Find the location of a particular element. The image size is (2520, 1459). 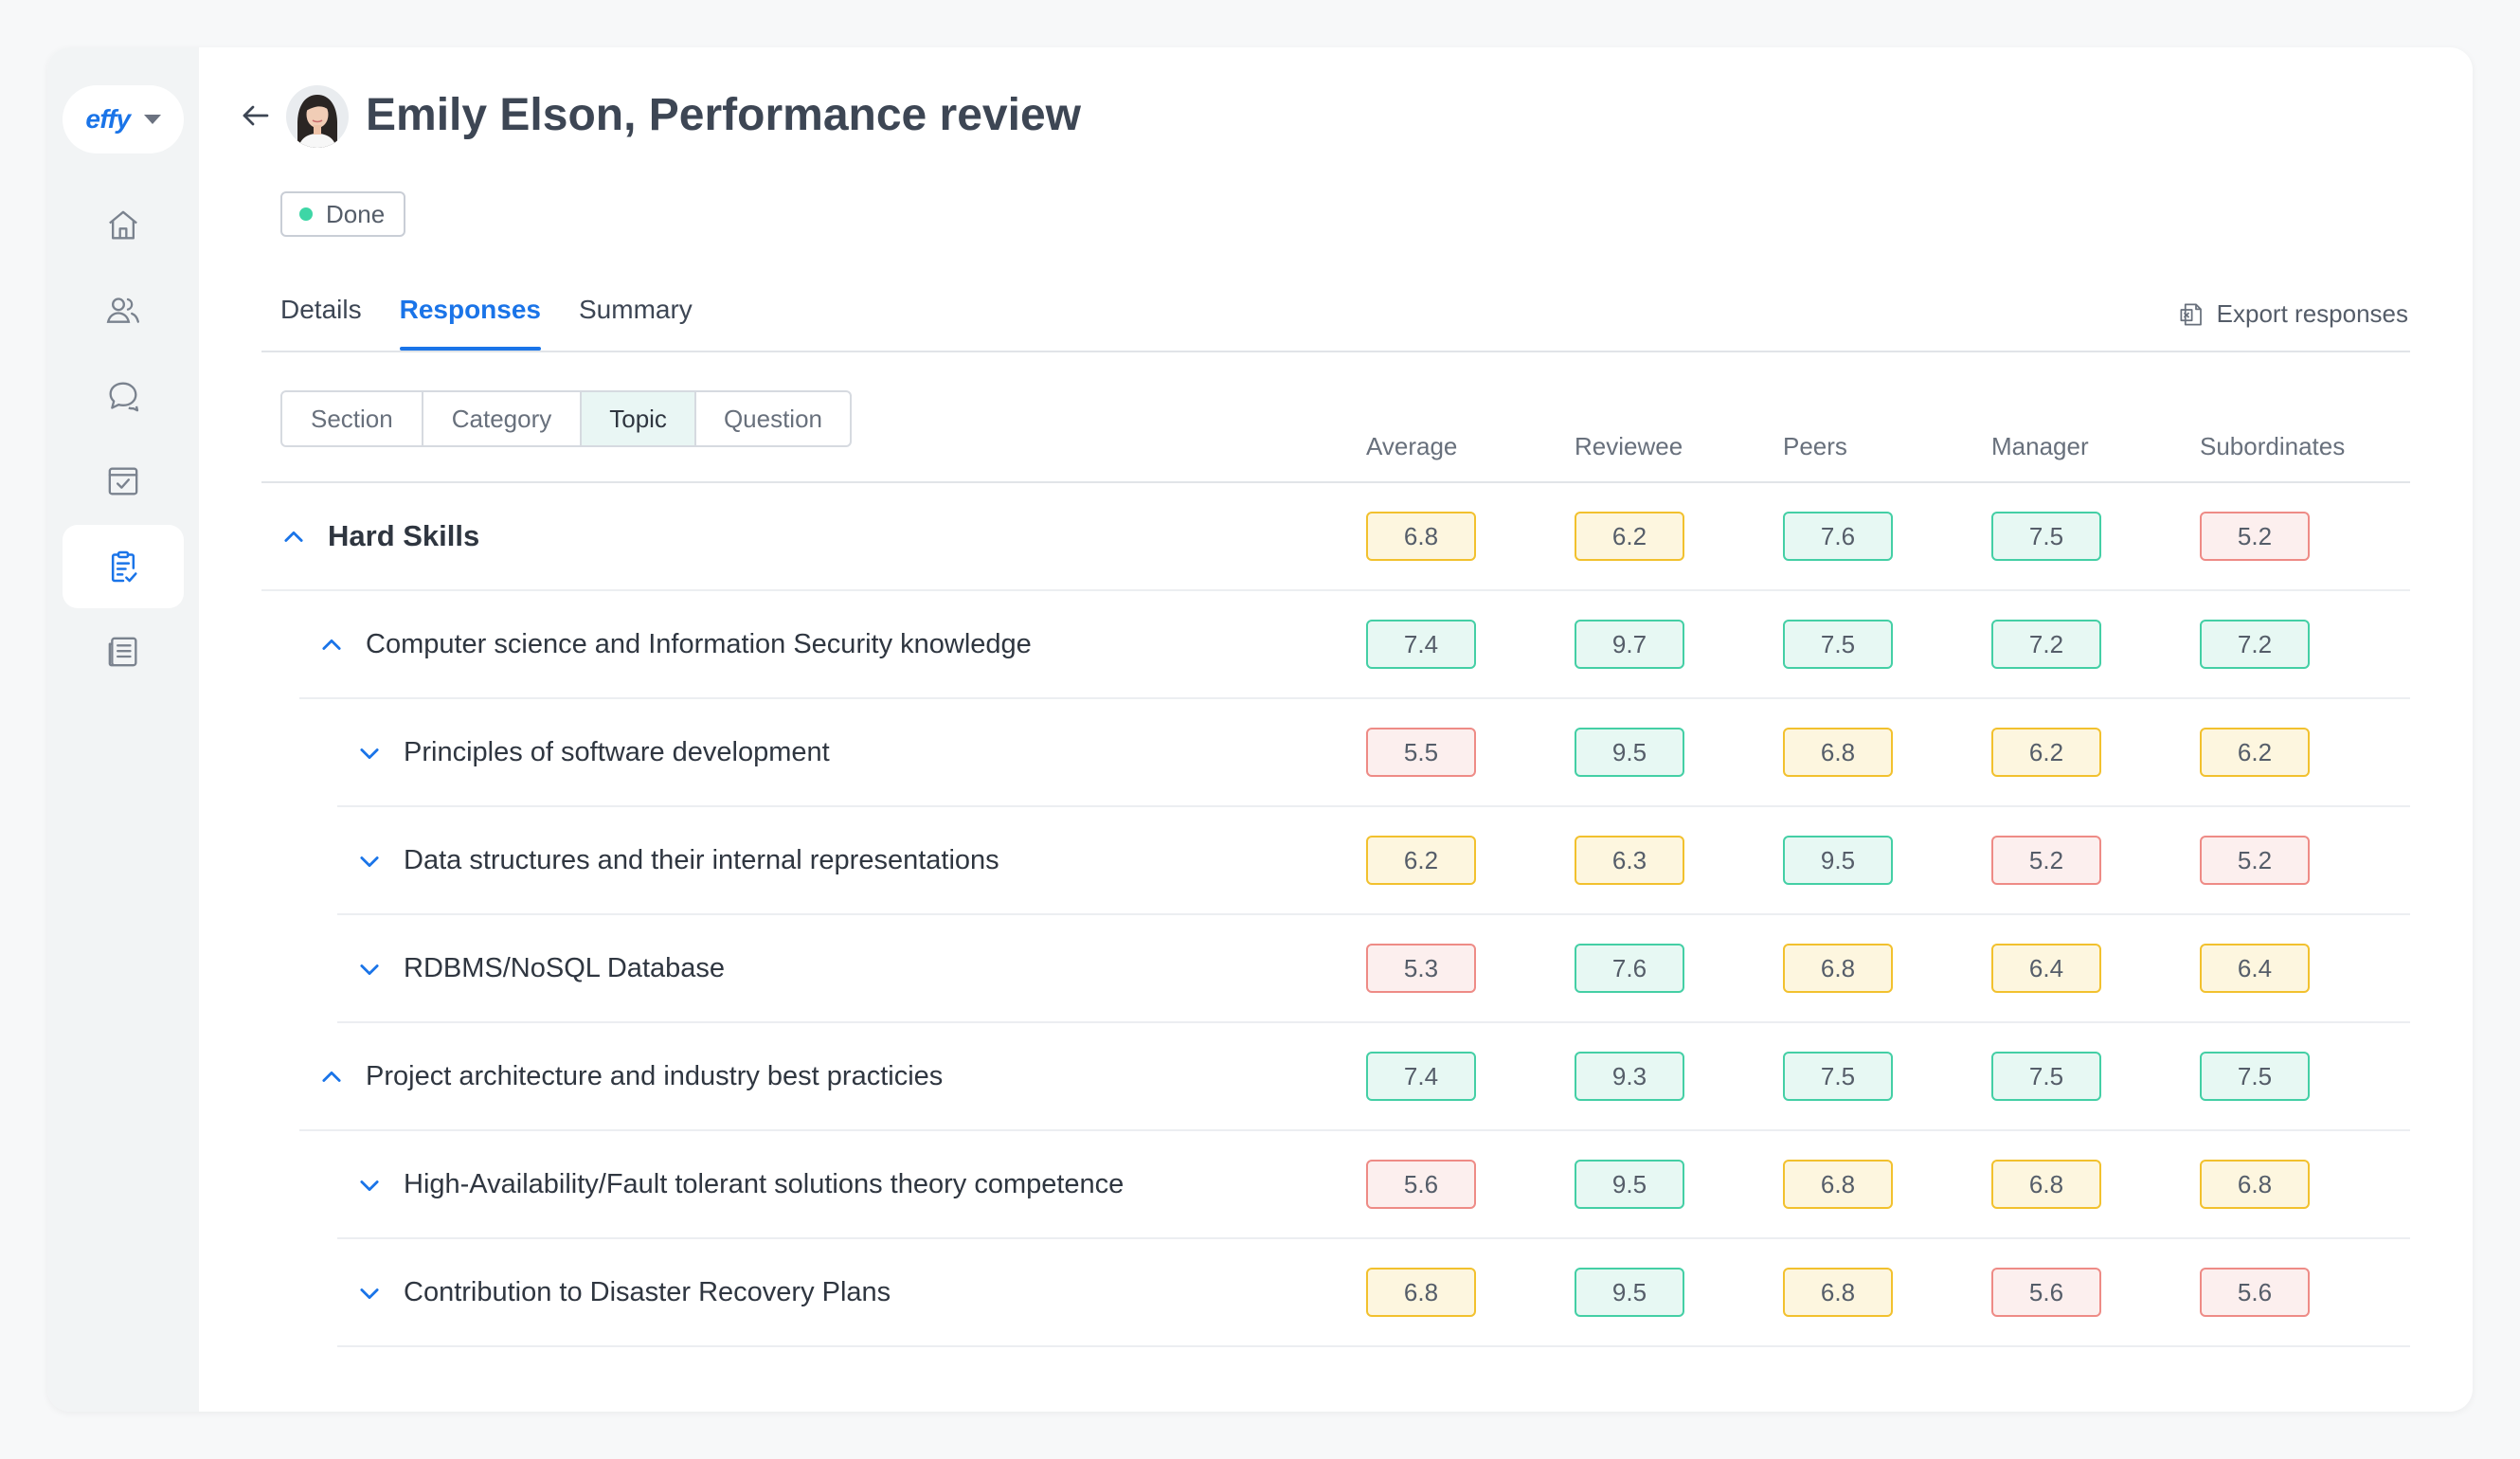

table-header-divider is located at coordinates (1335, 482).